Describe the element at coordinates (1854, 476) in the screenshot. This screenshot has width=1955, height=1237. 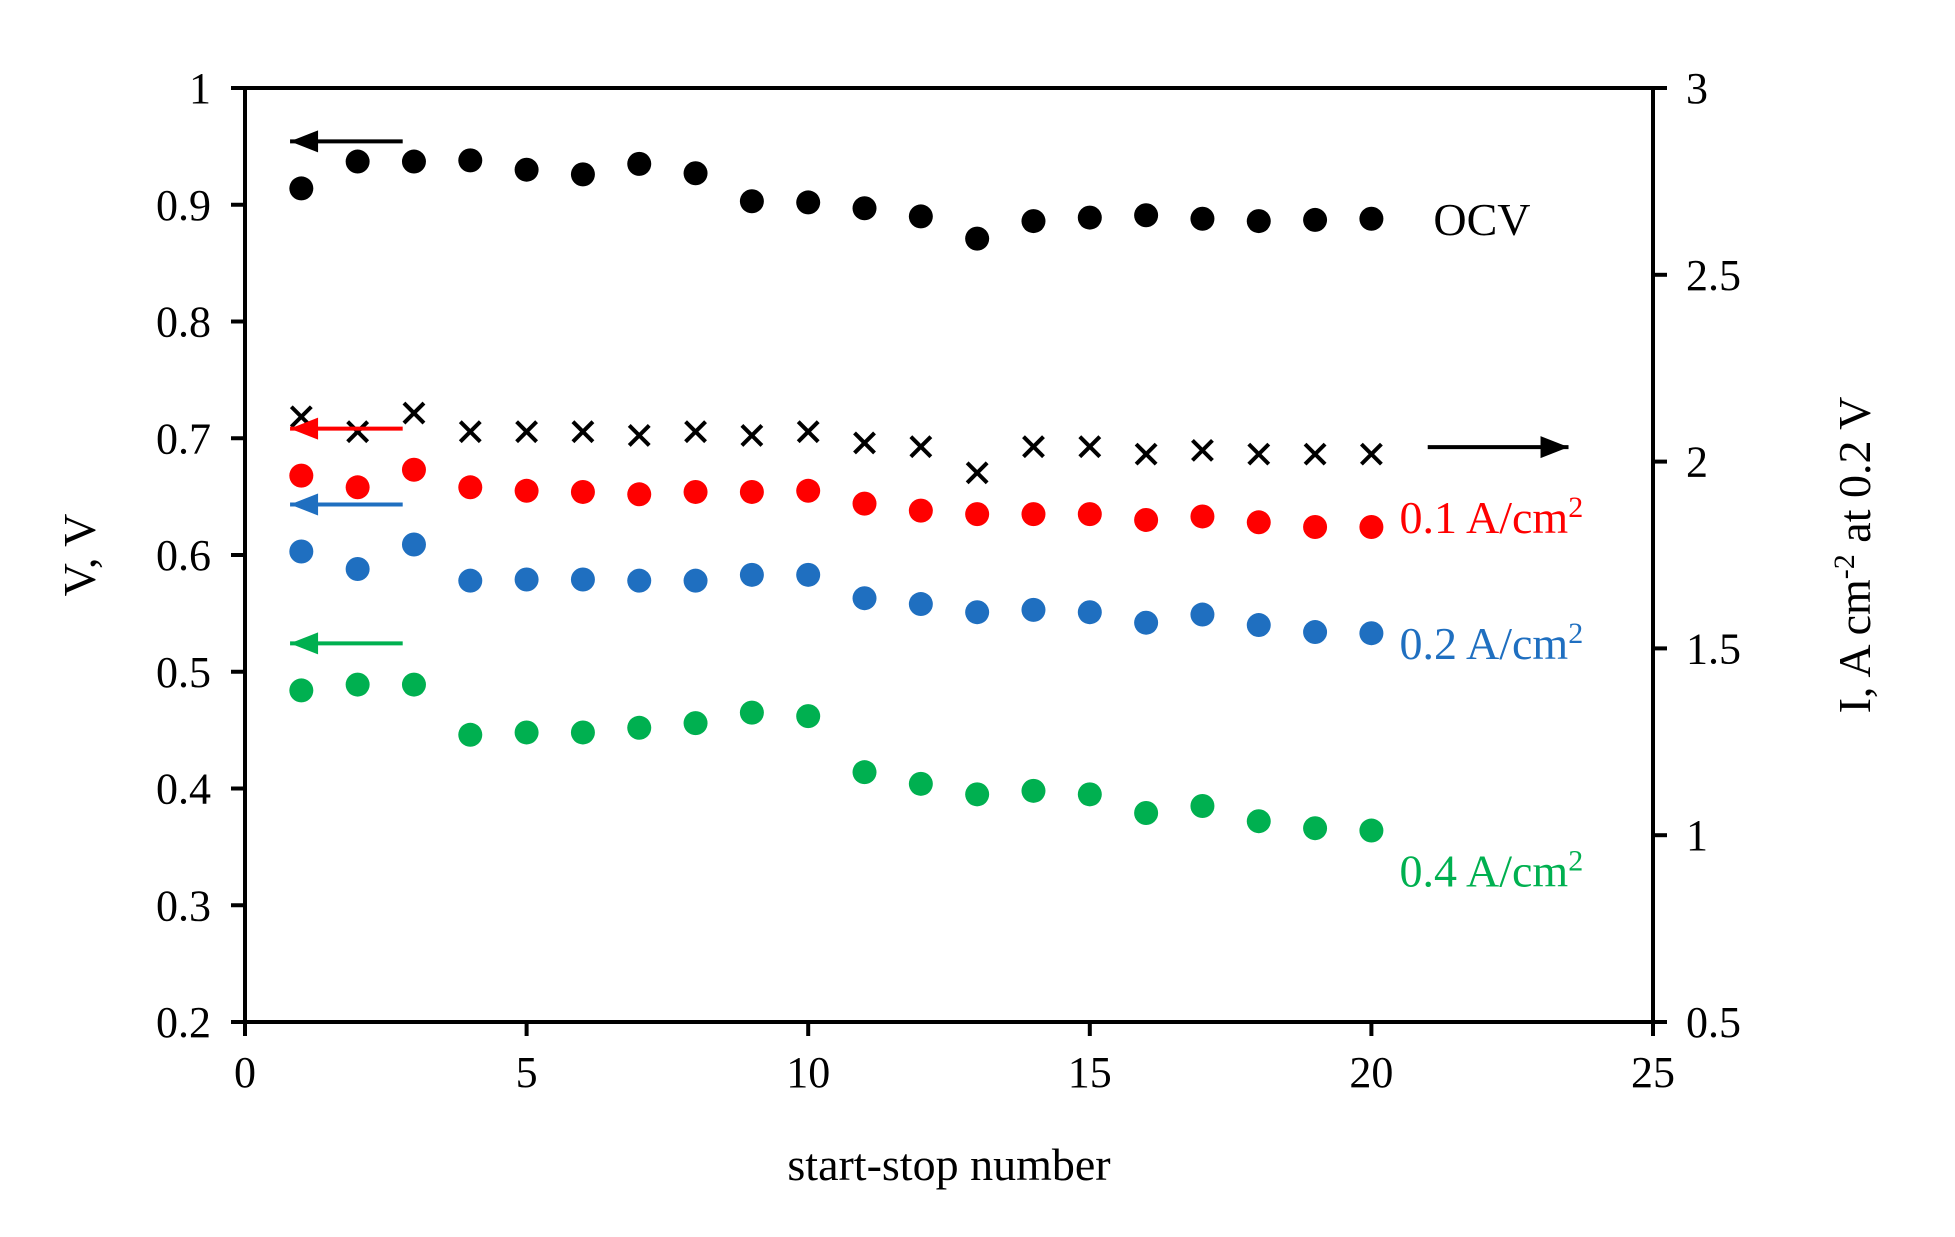
I see `y2-axis-title-rest: at 0.2 V` at that location.